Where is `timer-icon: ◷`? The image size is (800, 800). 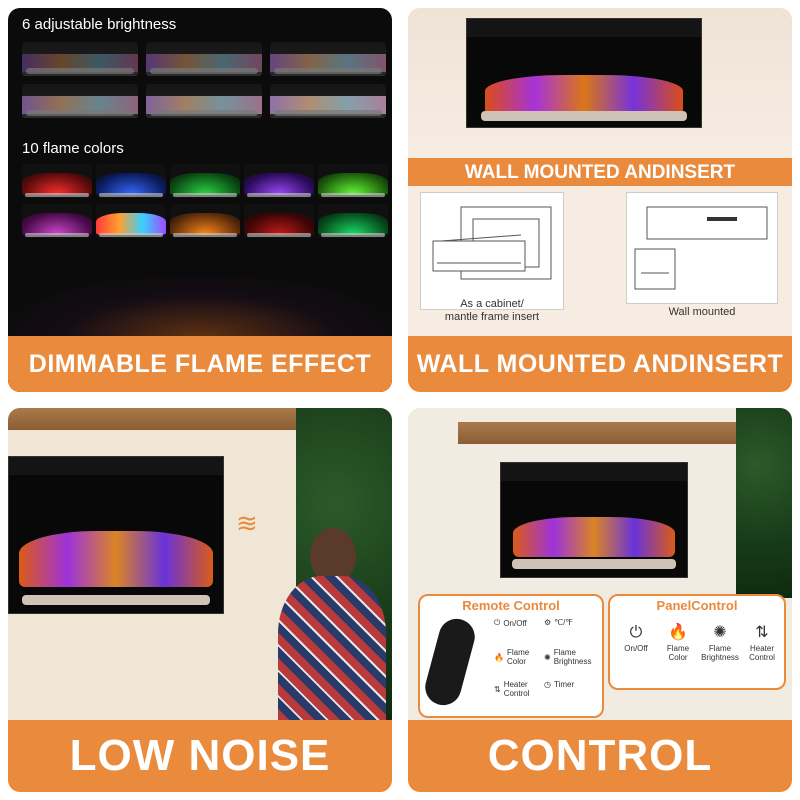 timer-icon: ◷ is located at coordinates (547, 684).